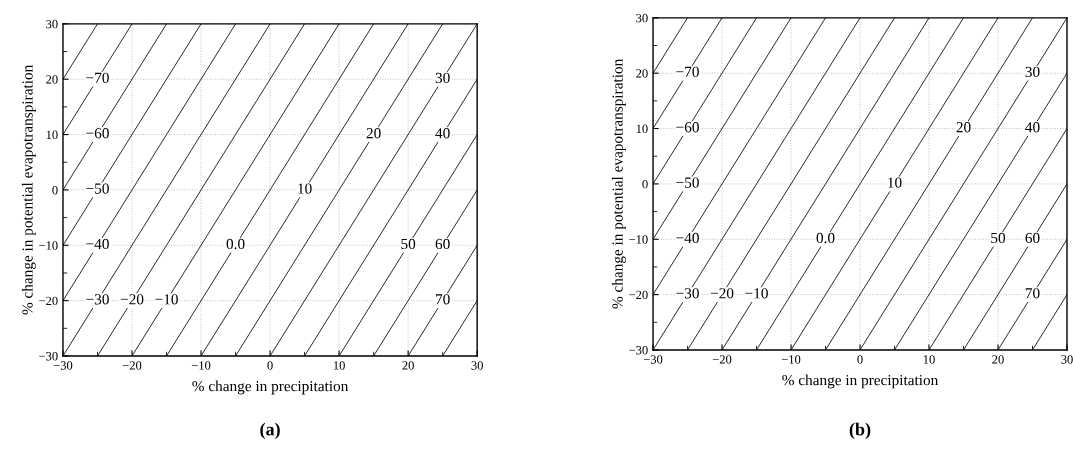 Image resolution: width=1073 pixels, height=455 pixels. Describe the element at coordinates (270, 431) in the screenshot. I see `text: (a)` at that location.